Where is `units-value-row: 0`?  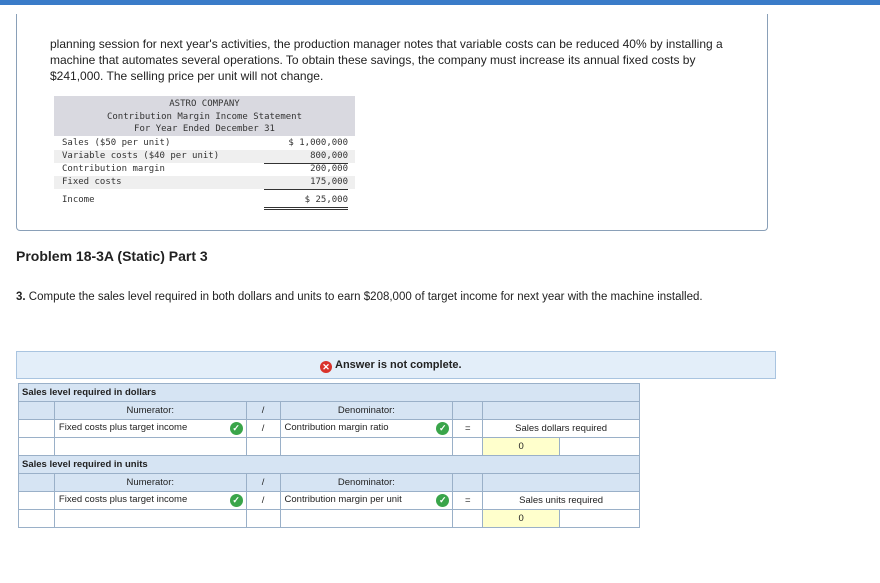
units-value-row: 0 is located at coordinates (329, 518).